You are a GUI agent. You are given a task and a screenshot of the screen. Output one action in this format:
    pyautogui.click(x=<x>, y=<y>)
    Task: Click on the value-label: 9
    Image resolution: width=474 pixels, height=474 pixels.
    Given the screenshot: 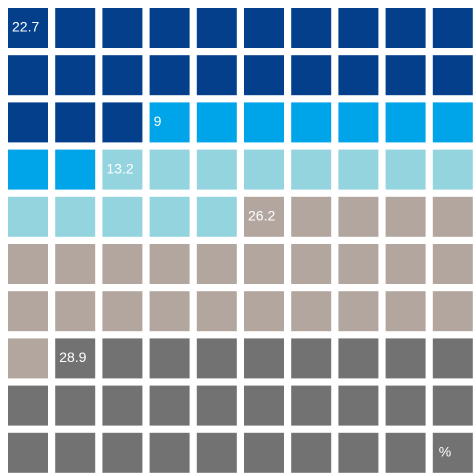 What is the action you would take?
    pyautogui.click(x=158, y=121)
    